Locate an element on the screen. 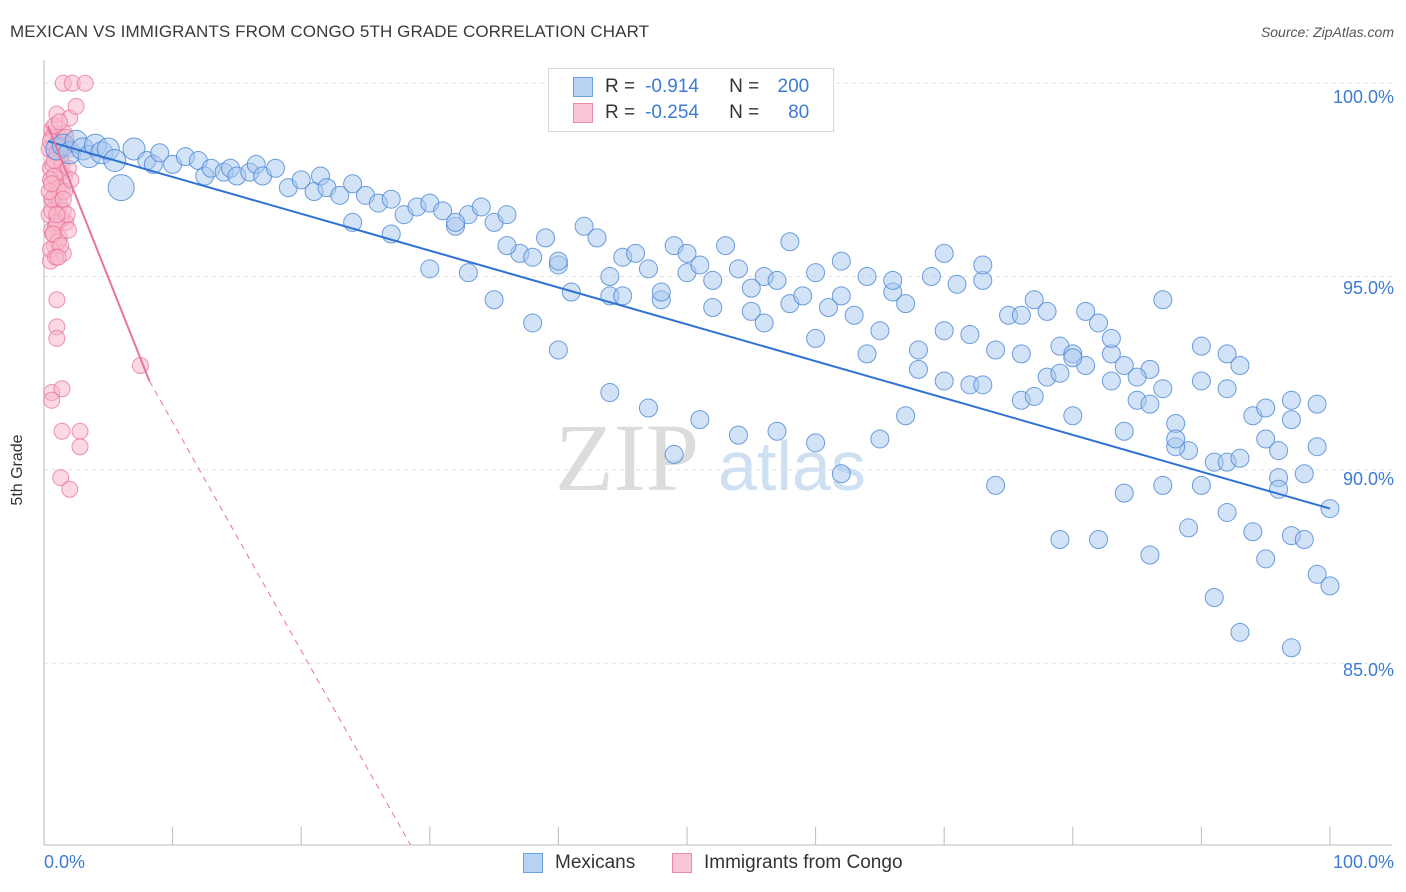  bottom-legend-label: Mexicans is located at coordinates (595, 862).